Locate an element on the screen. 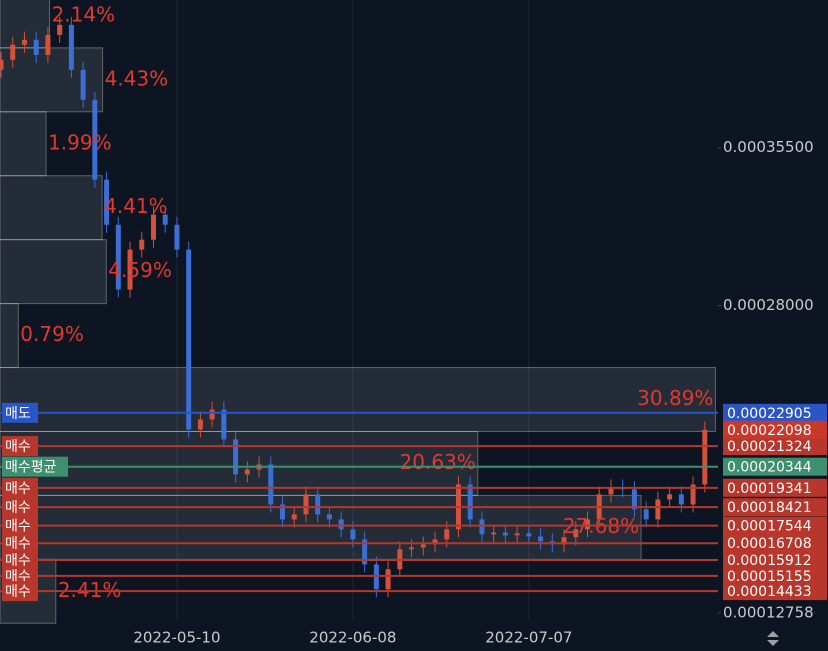  profile-label: 20.63% is located at coordinates (438, 462).